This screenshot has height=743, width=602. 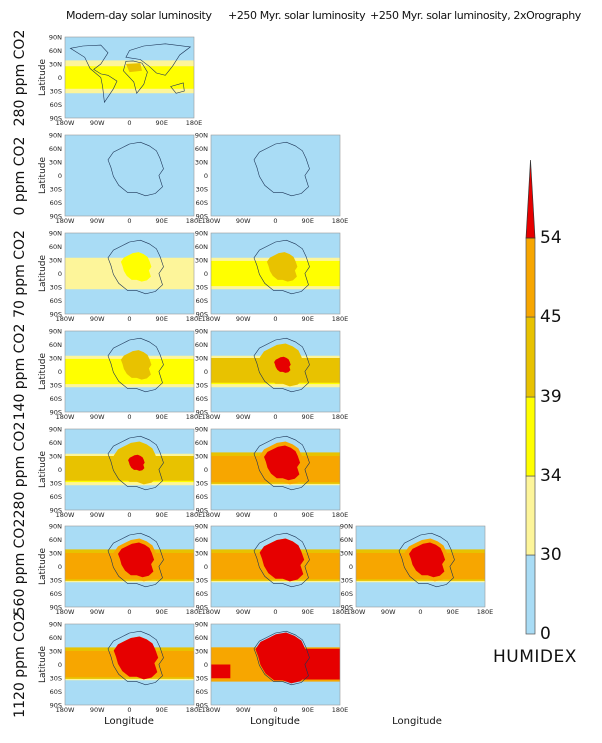 What do you see at coordinates (535, 657) in the screenshot?
I see `colorbar-title: HUMIDEX` at bounding box center [535, 657].